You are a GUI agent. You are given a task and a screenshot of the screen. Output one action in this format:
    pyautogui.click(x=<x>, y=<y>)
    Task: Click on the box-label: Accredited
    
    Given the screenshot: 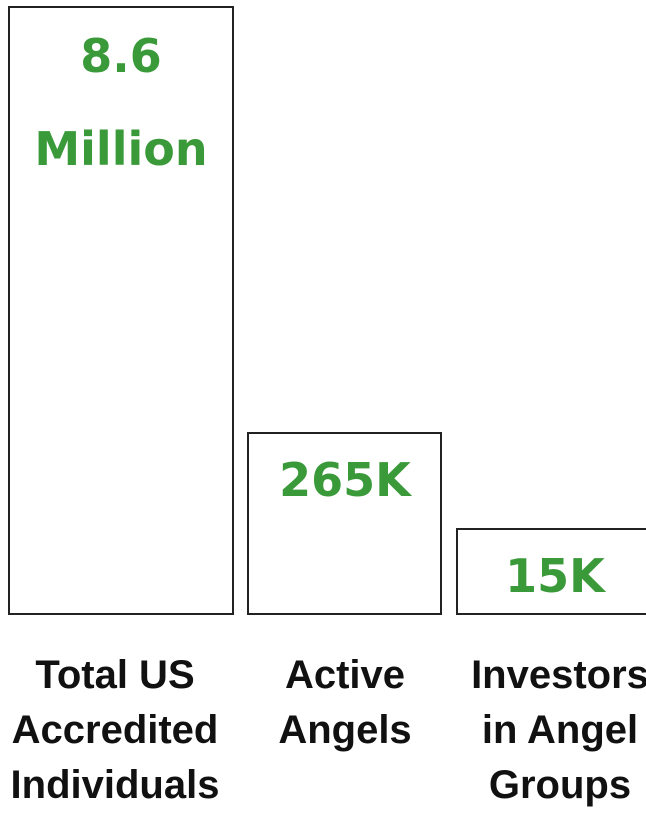 What is the action you would take?
    pyautogui.click(x=115, y=730)
    